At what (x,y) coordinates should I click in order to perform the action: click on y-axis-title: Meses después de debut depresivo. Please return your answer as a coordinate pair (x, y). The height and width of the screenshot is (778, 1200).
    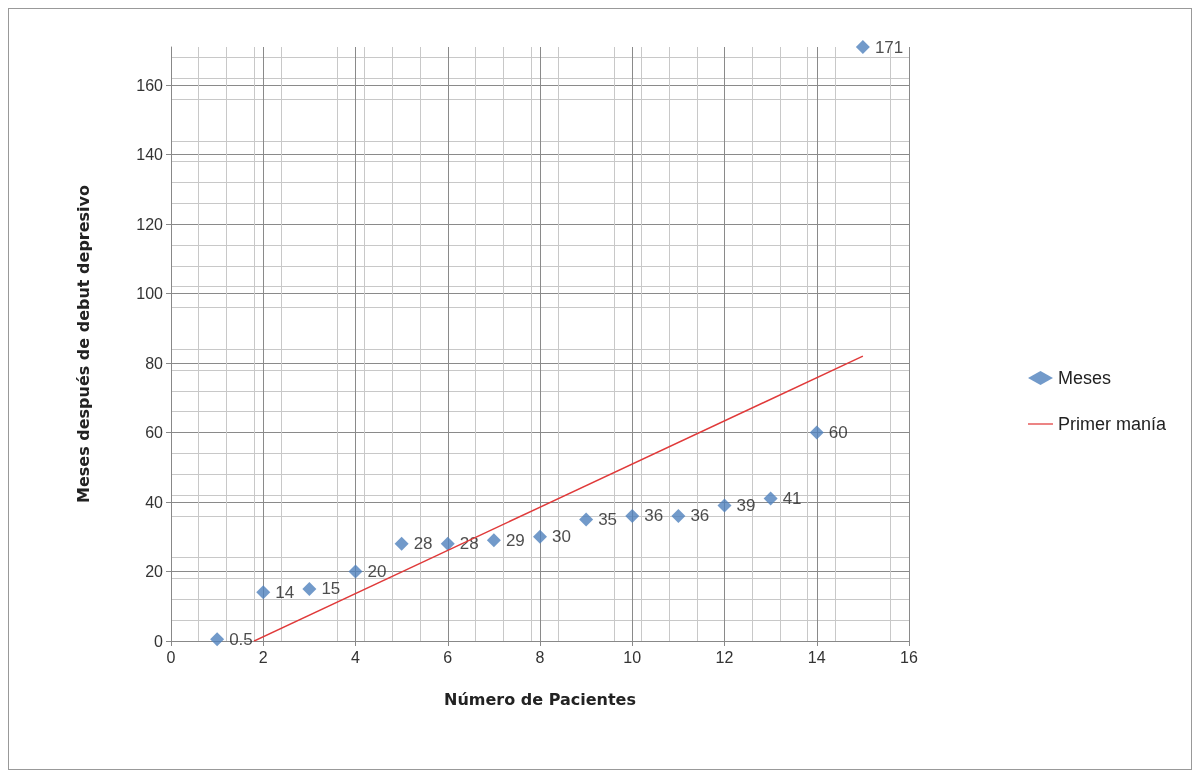
    Looking at the image, I should click on (83, 344).